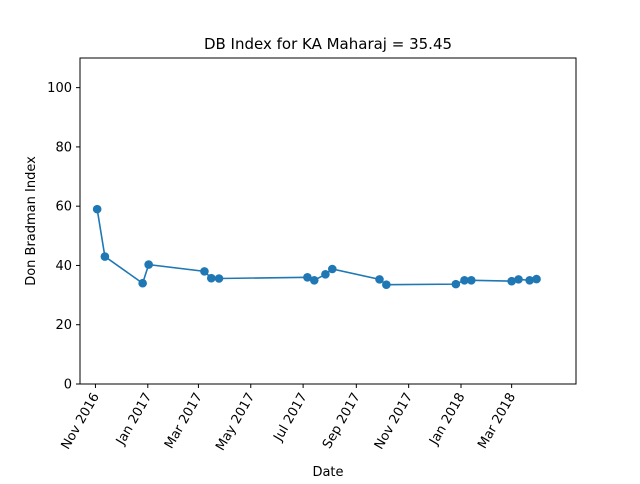 The height and width of the screenshot is (484, 640). What do you see at coordinates (31, 221) in the screenshot?
I see `y-axis-title: Don Bradman Index` at bounding box center [31, 221].